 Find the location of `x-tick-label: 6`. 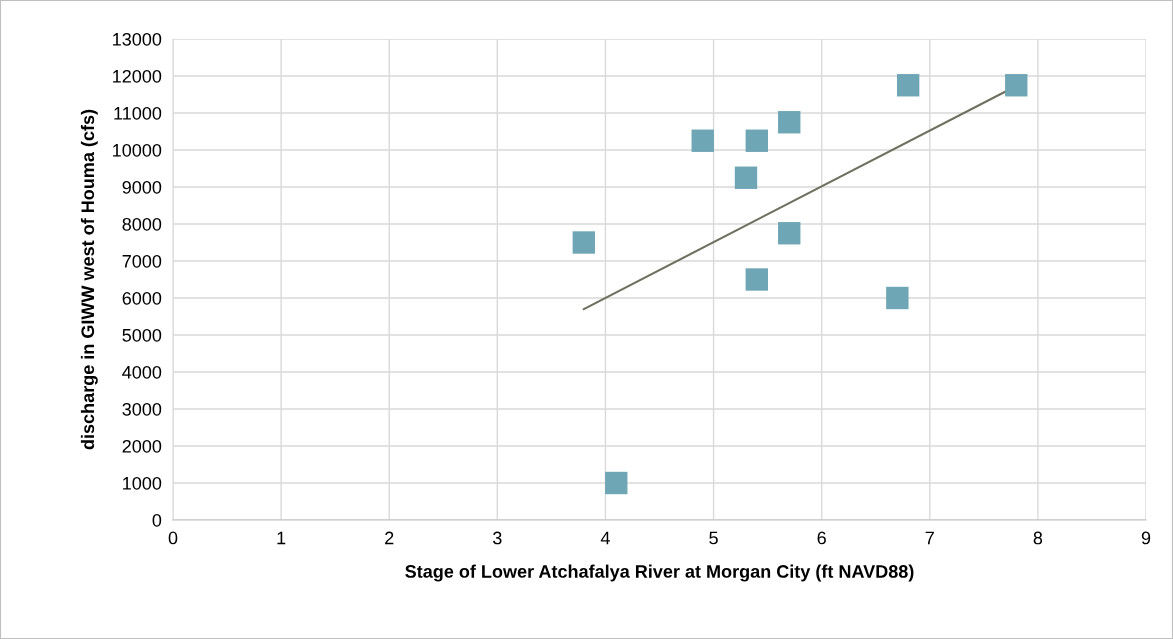

x-tick-label: 6 is located at coordinates (821, 538).